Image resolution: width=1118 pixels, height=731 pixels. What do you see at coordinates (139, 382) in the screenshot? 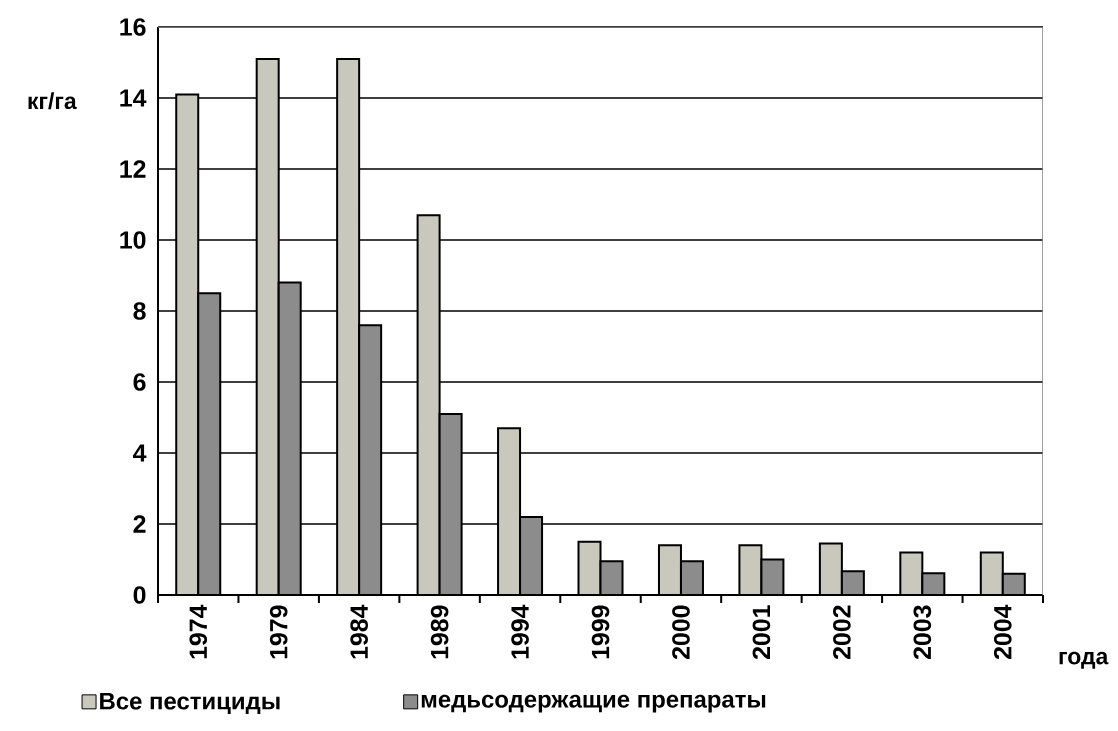
I see `y-tick-label: 6` at bounding box center [139, 382].